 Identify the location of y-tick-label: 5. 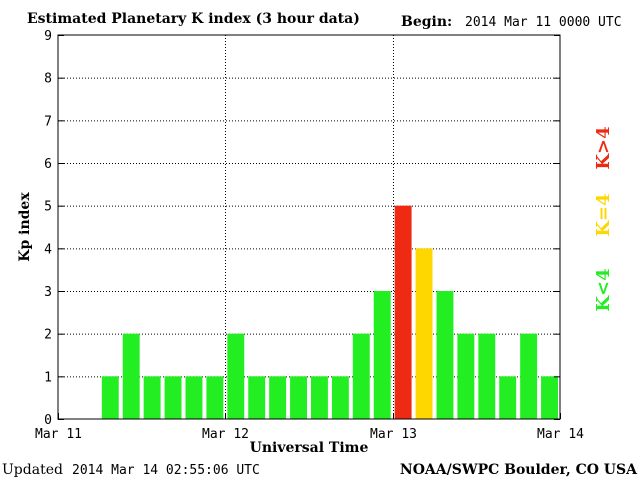
(48, 207).